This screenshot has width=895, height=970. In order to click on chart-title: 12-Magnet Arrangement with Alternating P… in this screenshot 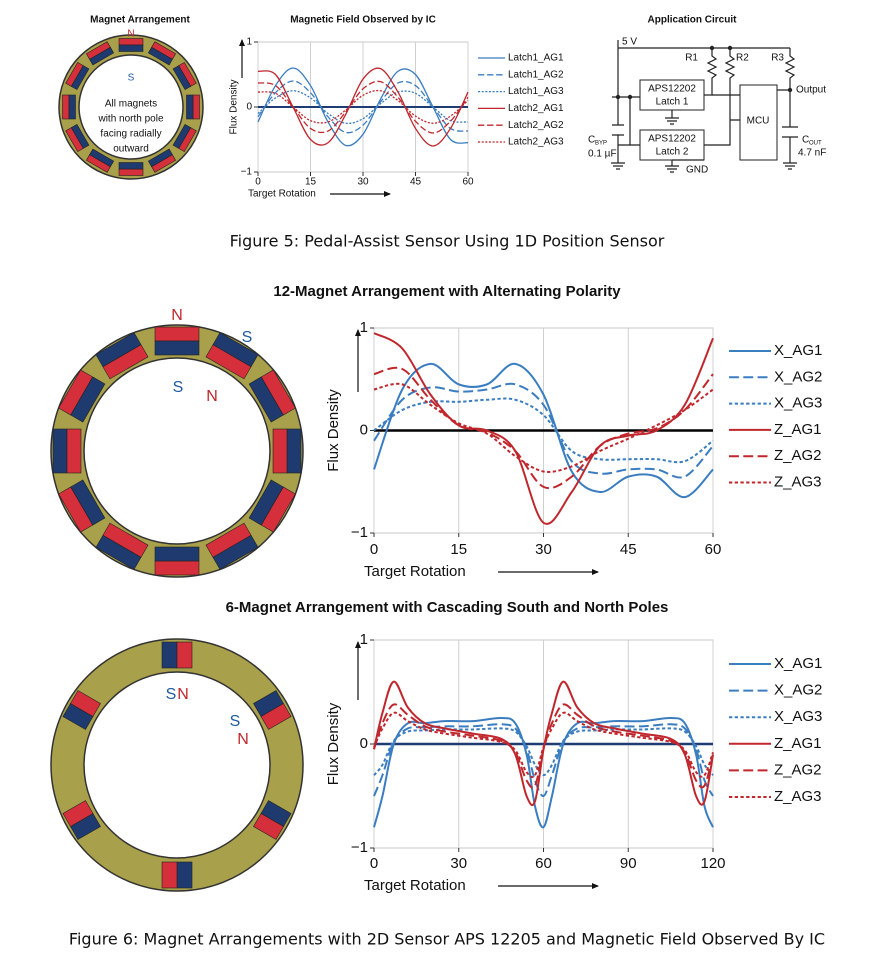, I will do `click(447, 291)`.